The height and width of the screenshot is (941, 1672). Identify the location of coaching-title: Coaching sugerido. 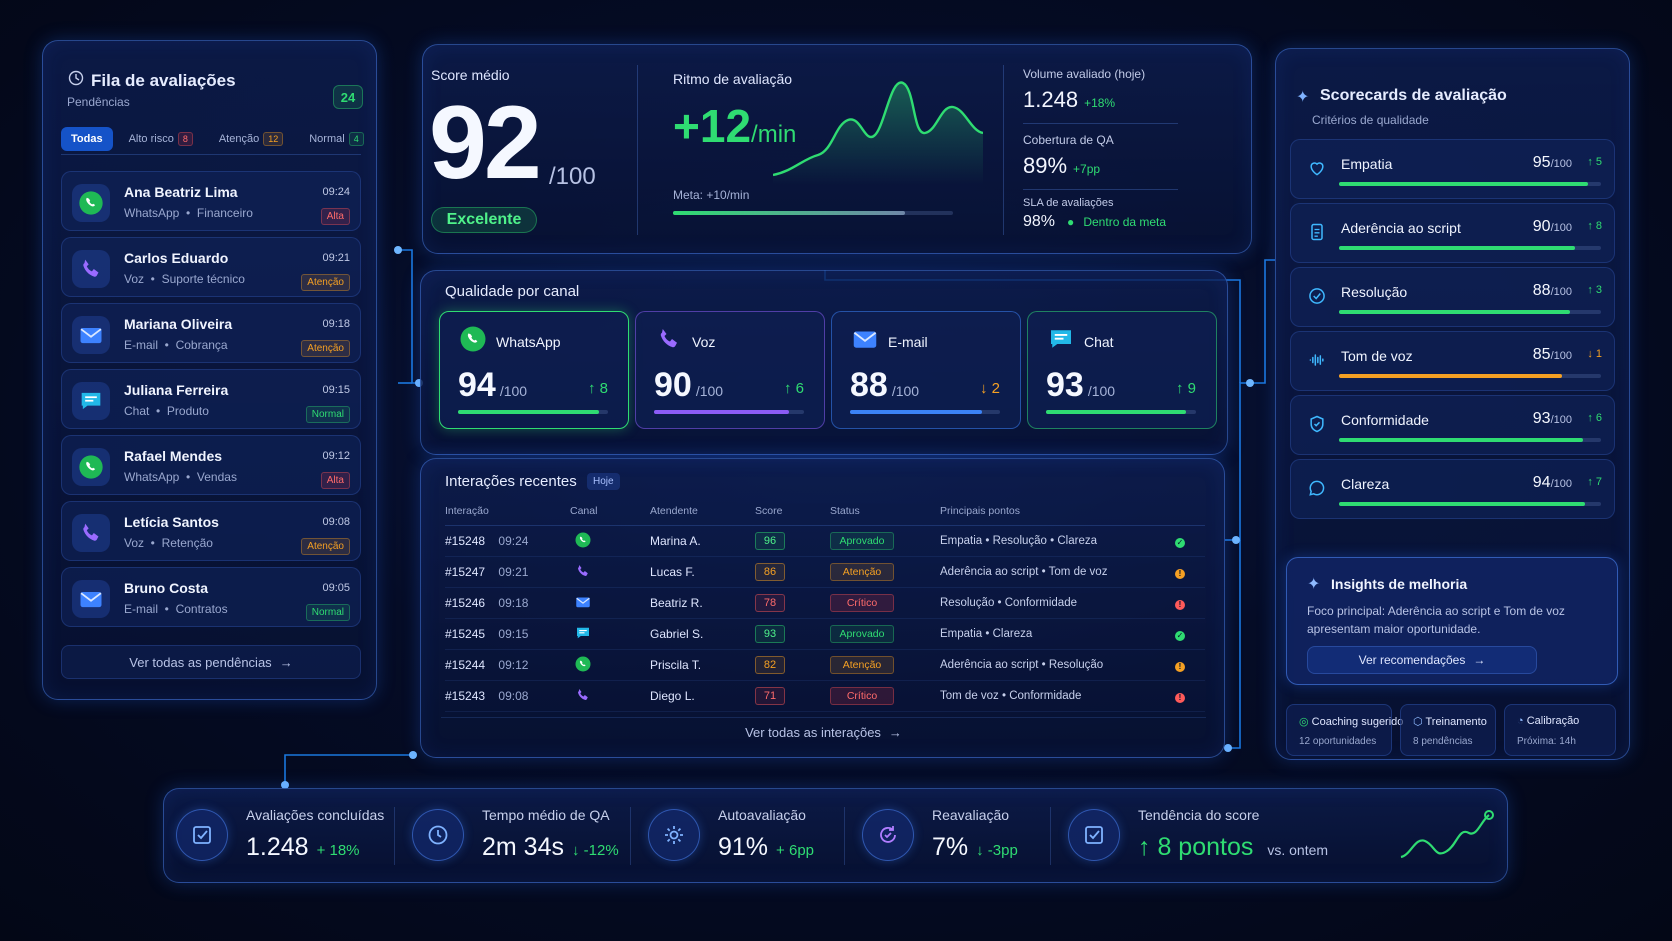
(1357, 722).